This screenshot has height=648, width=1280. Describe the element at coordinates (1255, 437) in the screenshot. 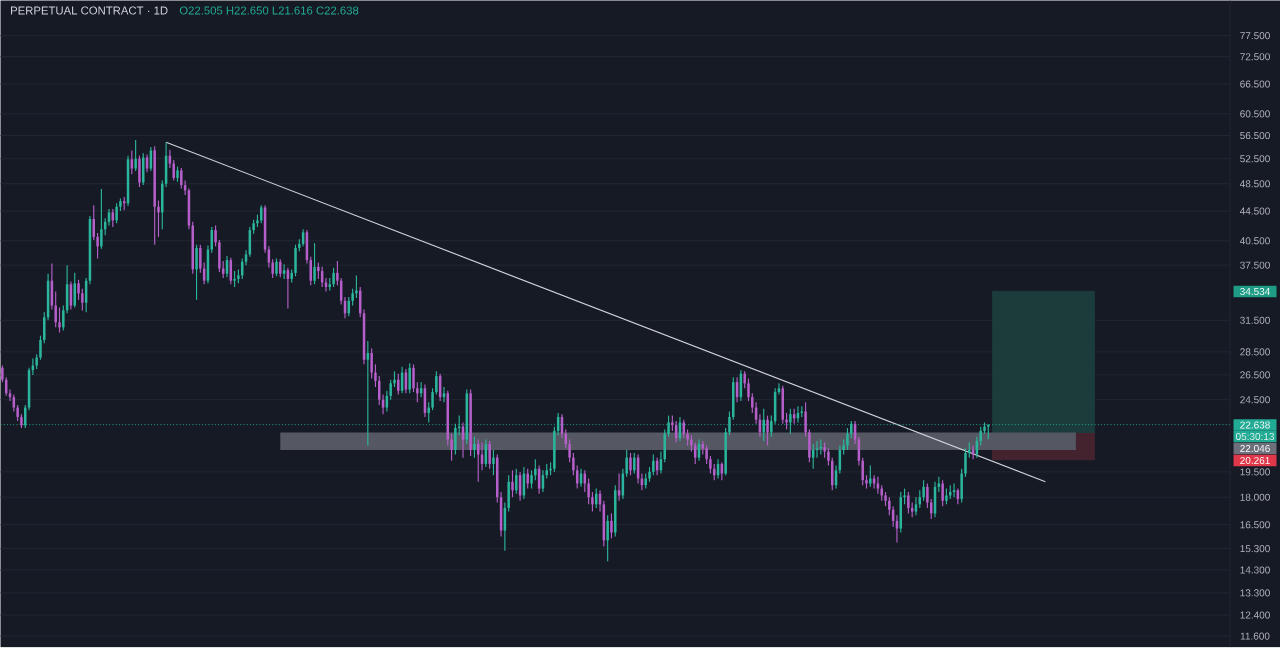

I see `text: 05:30:13` at that location.